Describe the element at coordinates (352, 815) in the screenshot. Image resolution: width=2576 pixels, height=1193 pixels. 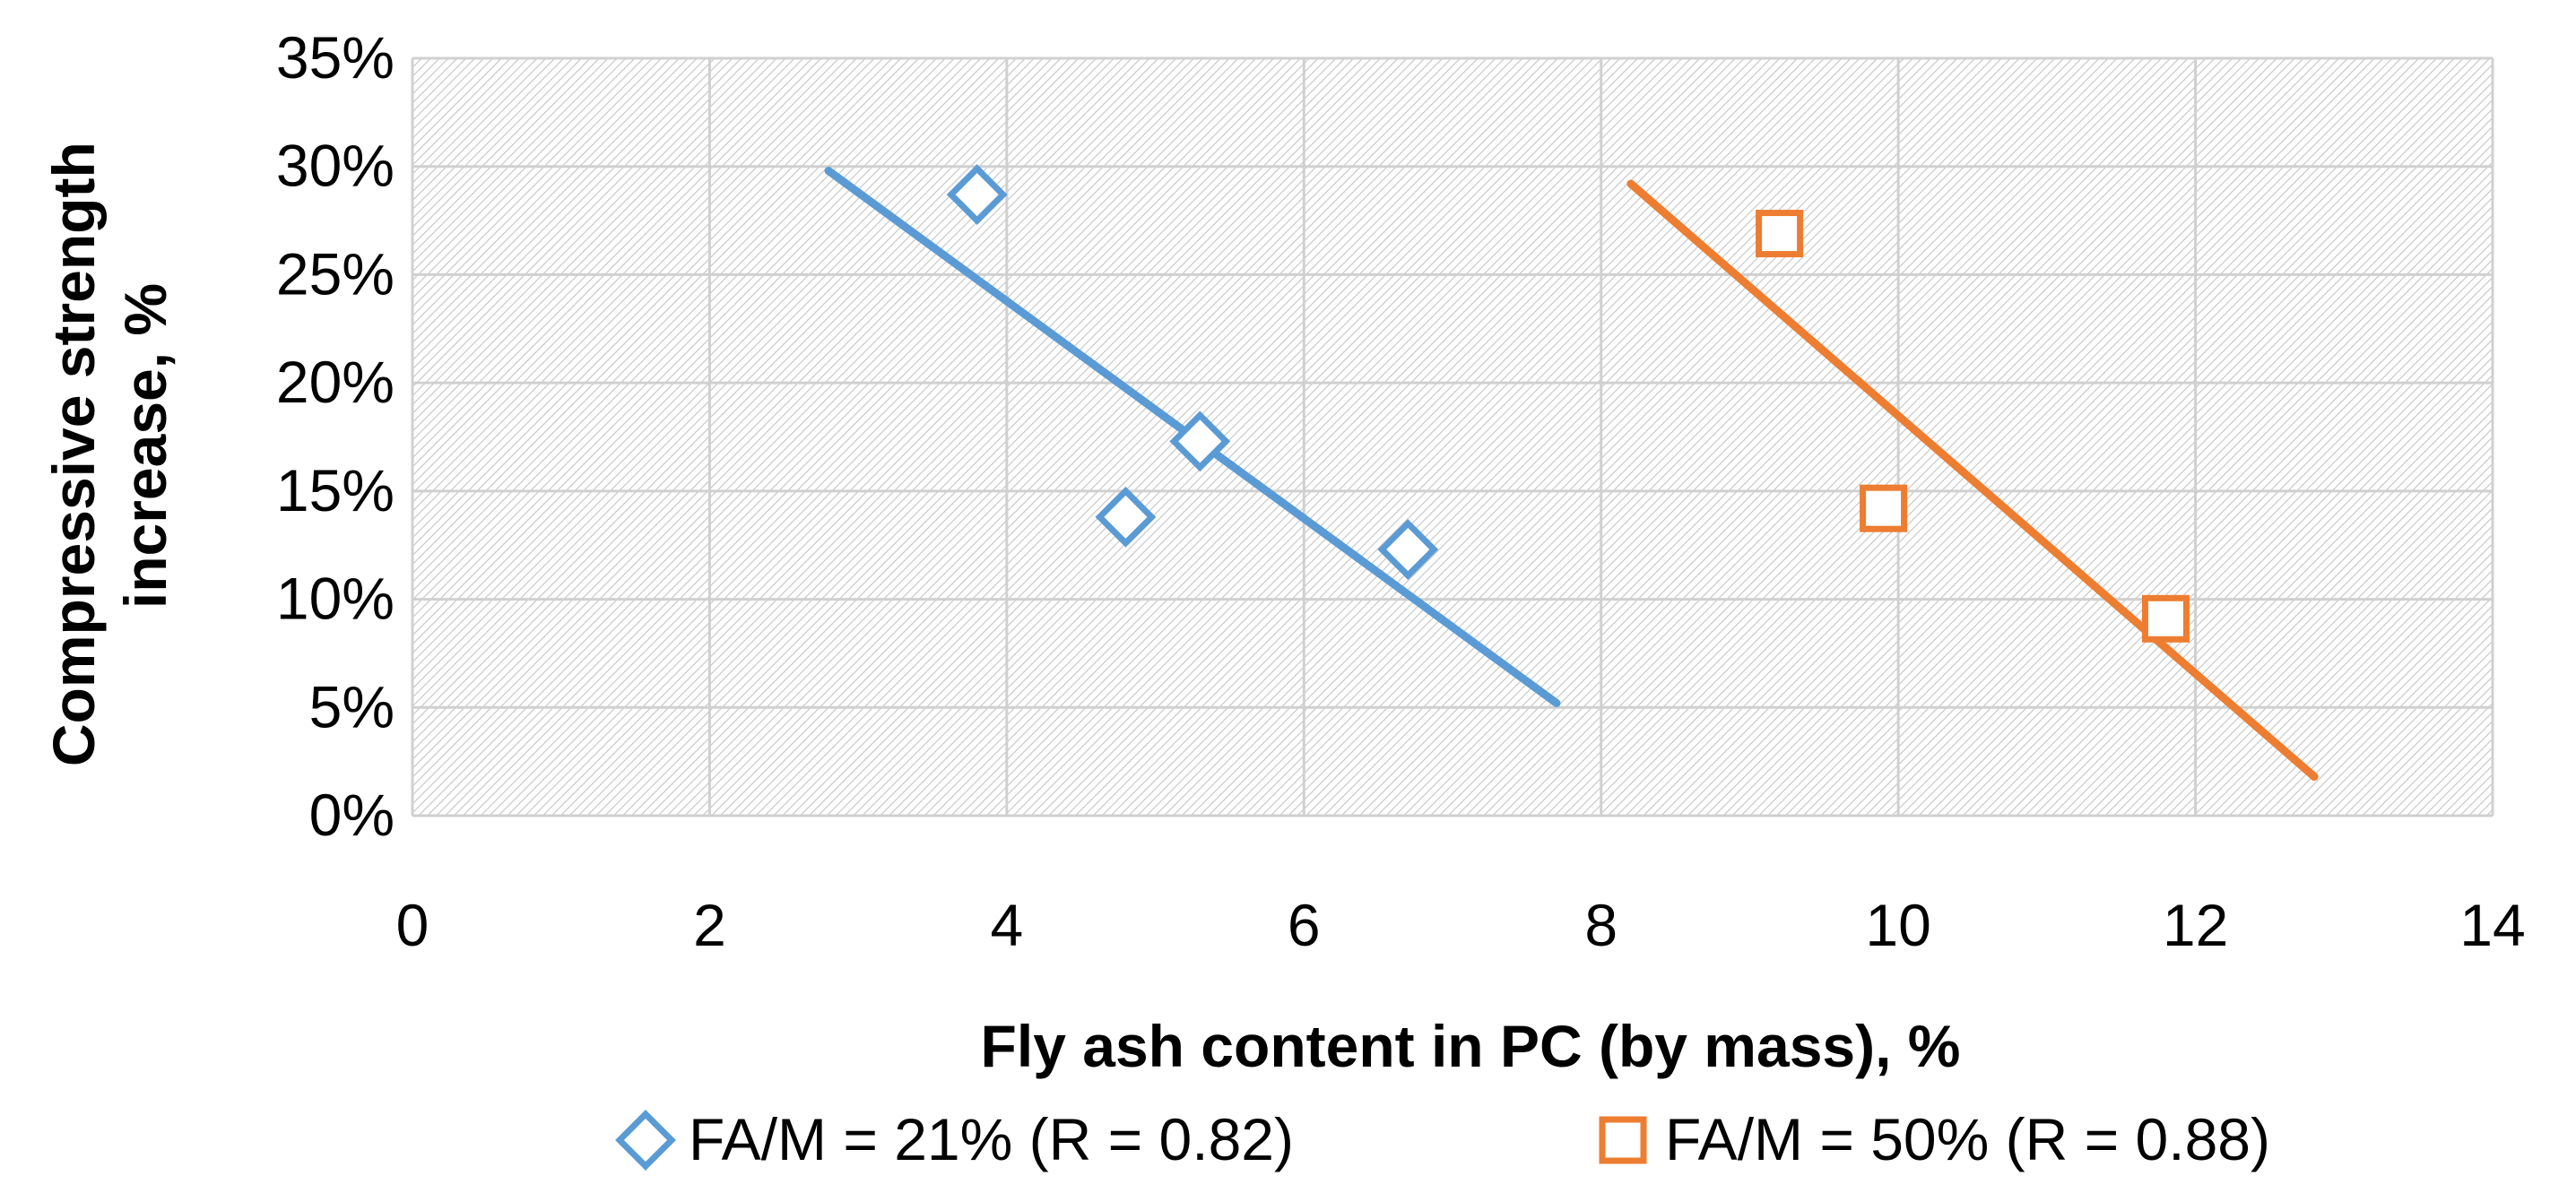
I see `y-tick-label: 0%` at that location.